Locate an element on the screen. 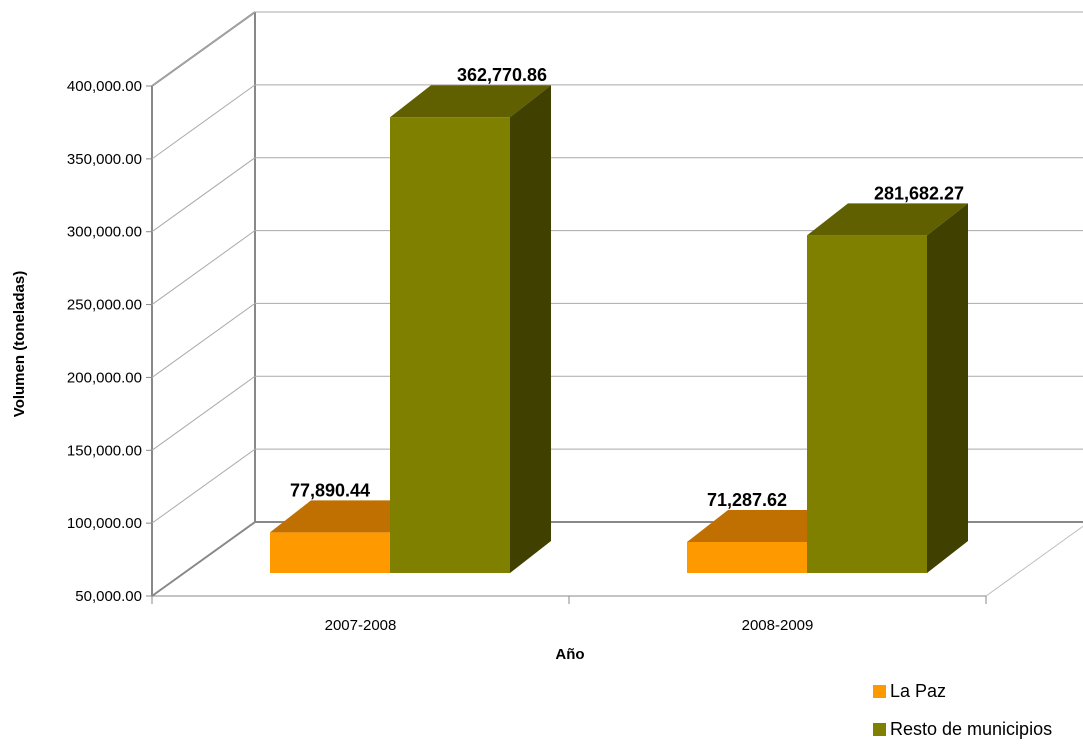 The width and height of the screenshot is (1083, 748). x-axis-ticks: 2007-2008 2008-2009 is located at coordinates (569, 615).